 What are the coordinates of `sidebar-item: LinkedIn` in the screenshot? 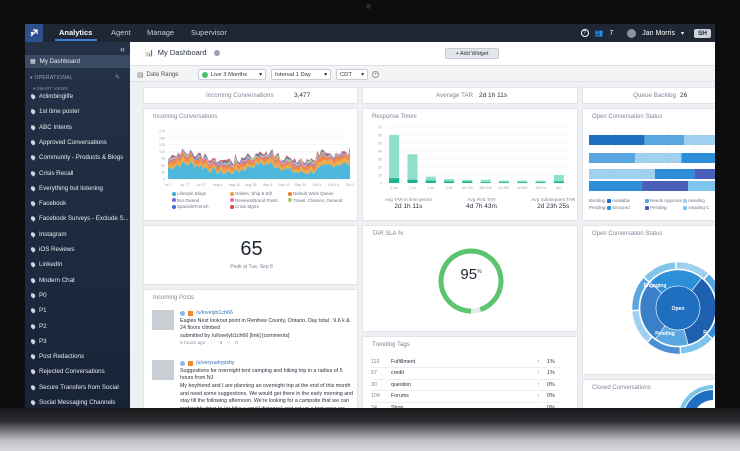 It's located at (80, 264).